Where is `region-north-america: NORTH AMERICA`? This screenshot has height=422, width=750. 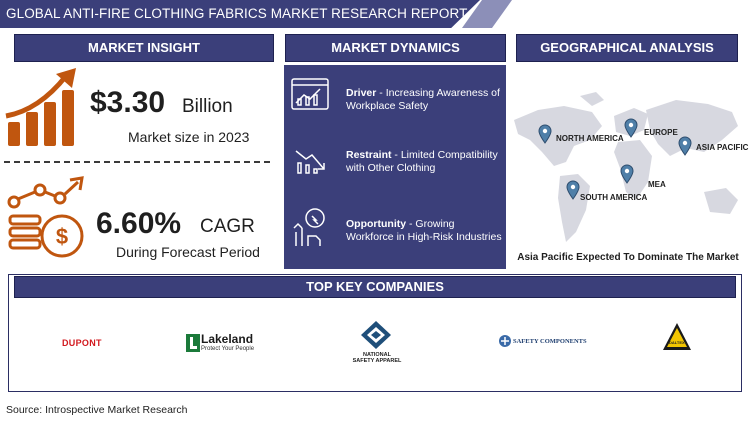 region-north-america: NORTH AMERICA is located at coordinates (590, 138).